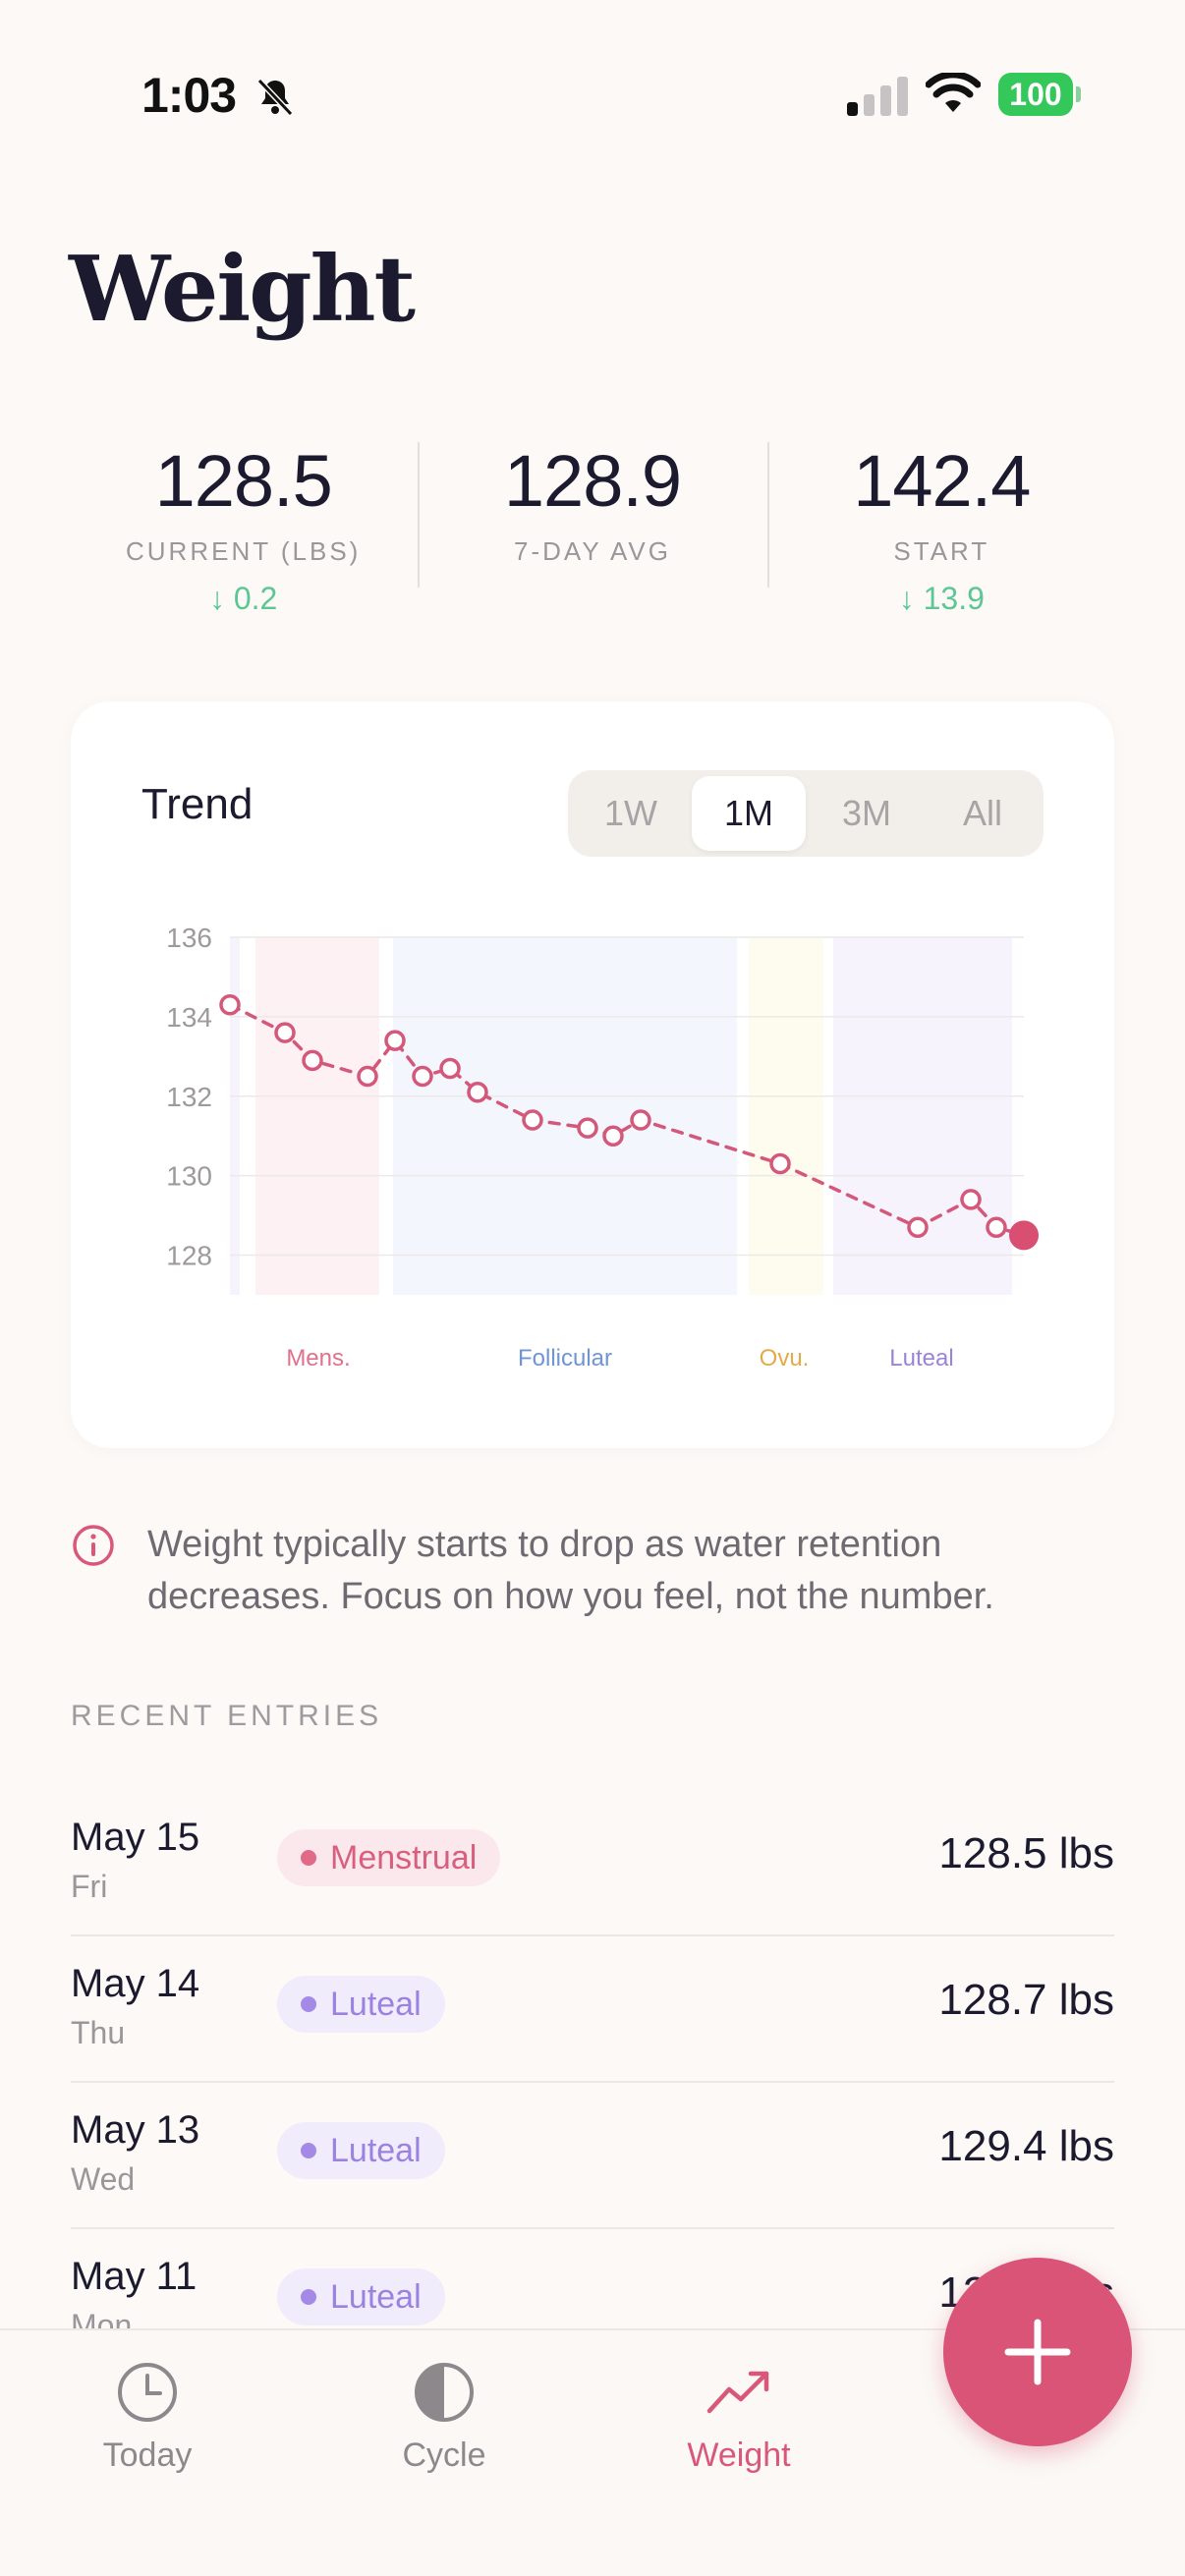  I want to click on phase-label: Menstrual, so click(404, 1857).